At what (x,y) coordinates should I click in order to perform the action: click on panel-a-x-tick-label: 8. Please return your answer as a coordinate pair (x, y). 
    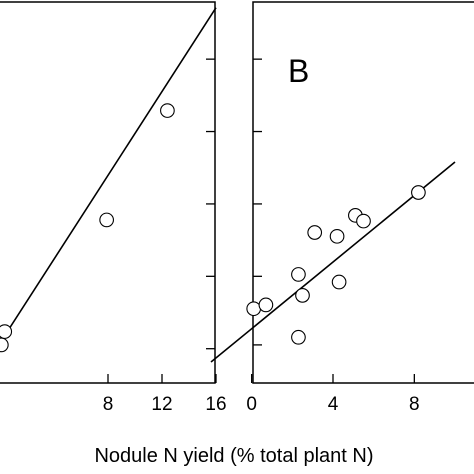
    Looking at the image, I should click on (108, 404).